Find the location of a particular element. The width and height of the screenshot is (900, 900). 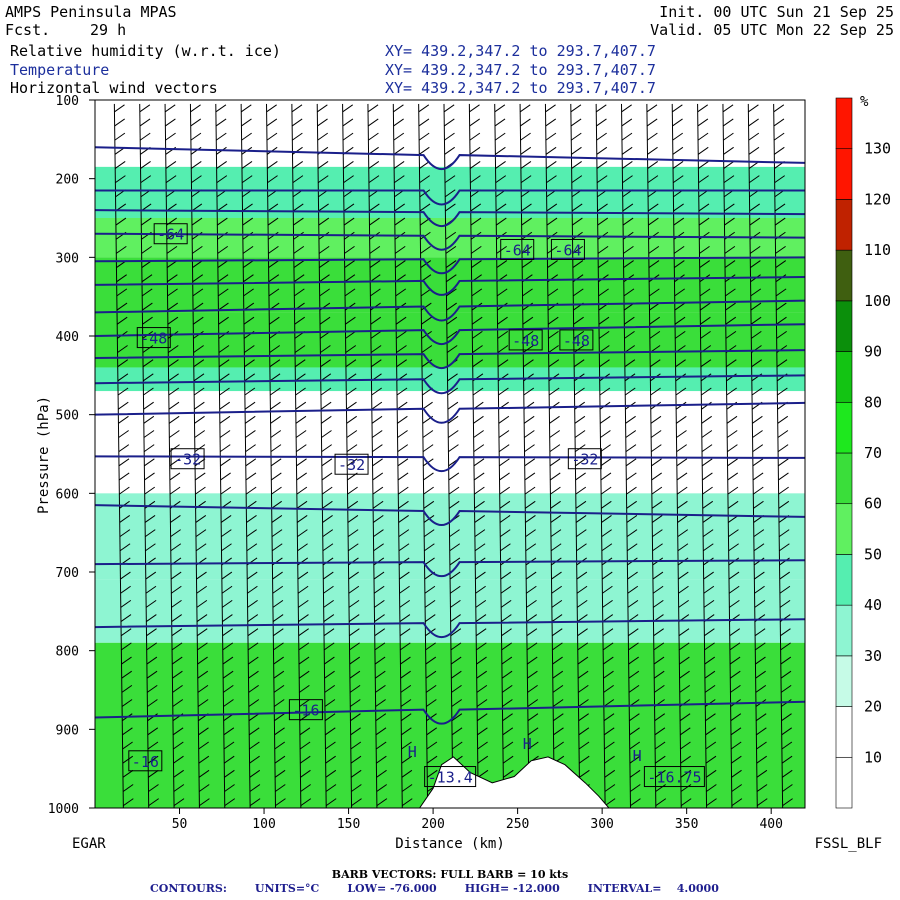

y-axis-label: Pressure (hPa) is located at coordinates (44, 455).